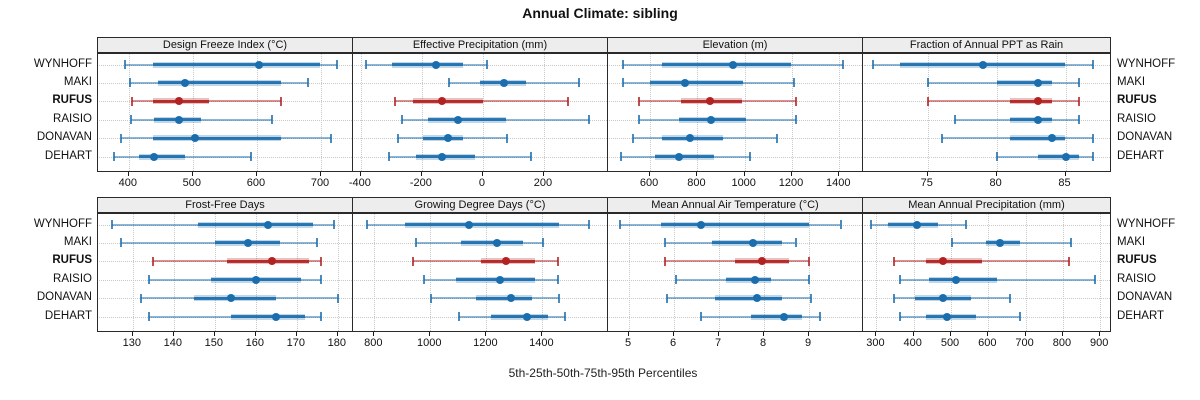  What do you see at coordinates (213, 343) in the screenshot?
I see `axis-tick-label: 150` at bounding box center [213, 343].